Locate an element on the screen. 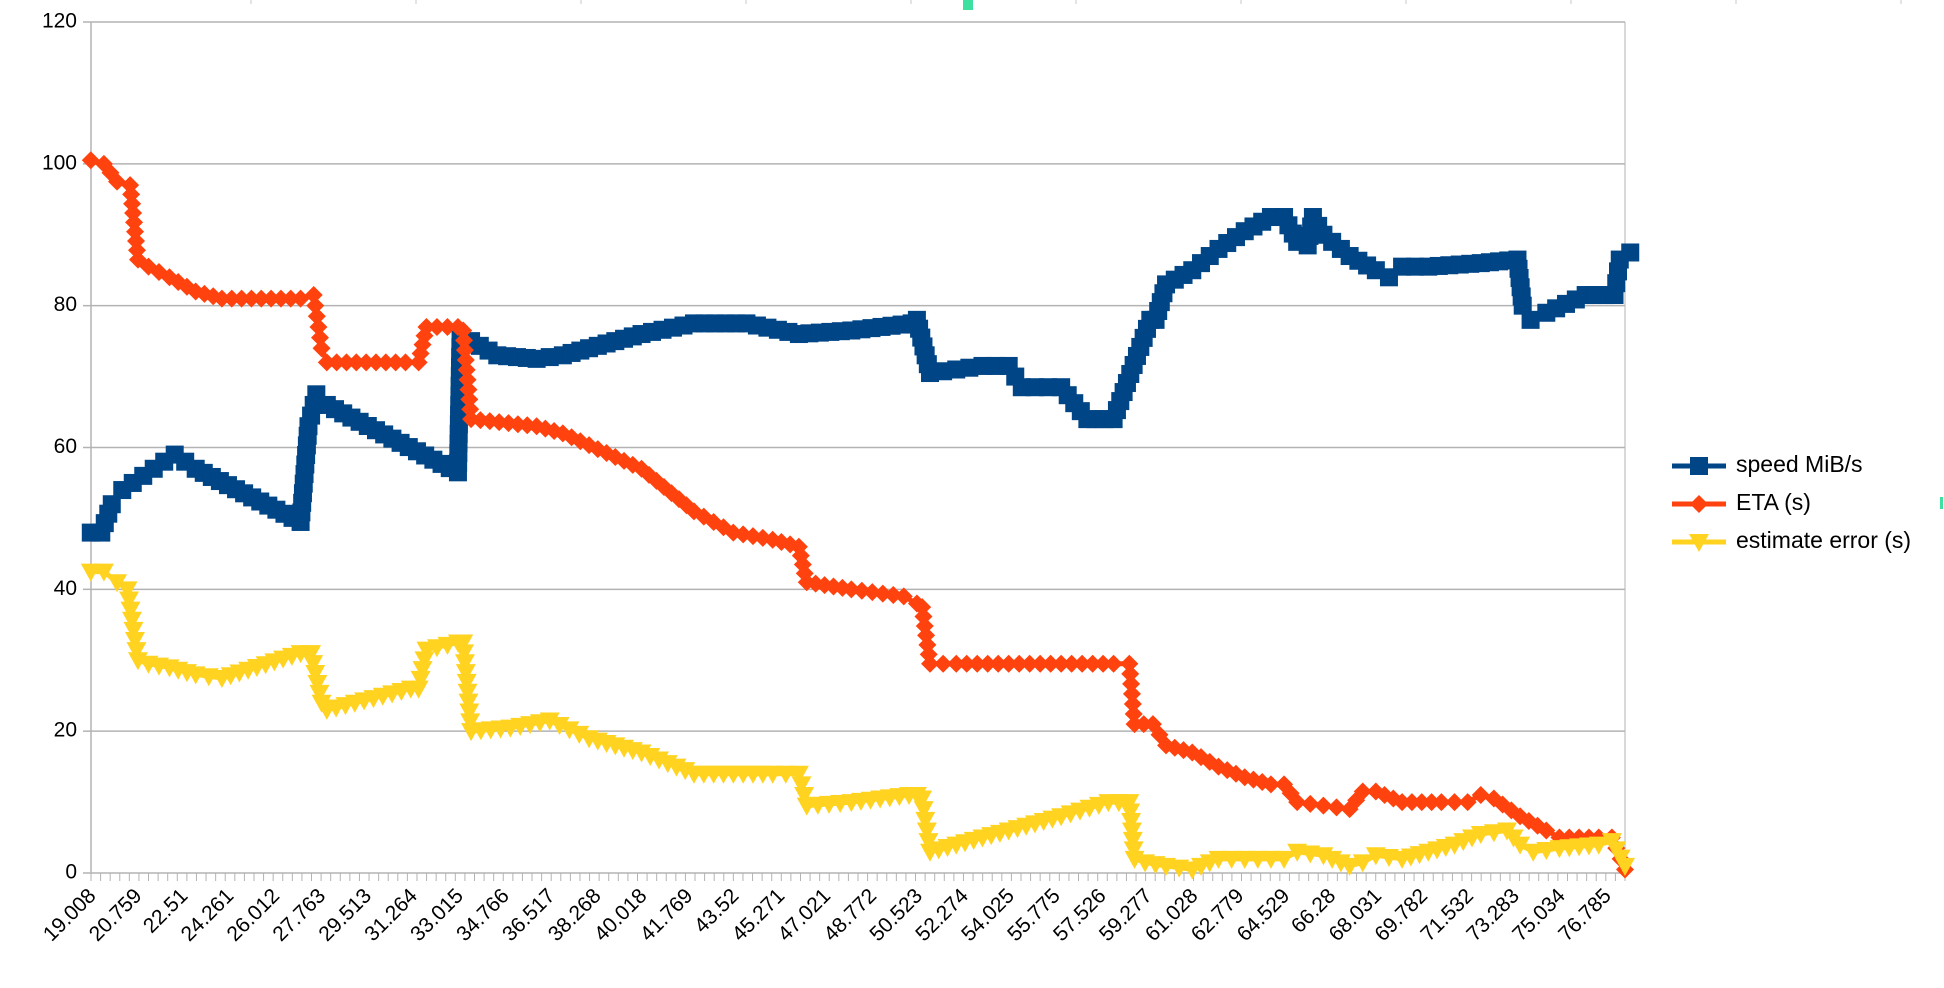  legend-label: ETA (s) is located at coordinates (1773, 502).